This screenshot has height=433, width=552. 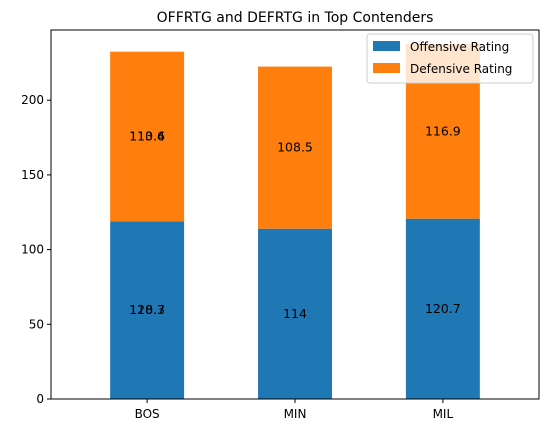 I want to click on data-label-min-series-0-0: 114, so click(x=295, y=313).